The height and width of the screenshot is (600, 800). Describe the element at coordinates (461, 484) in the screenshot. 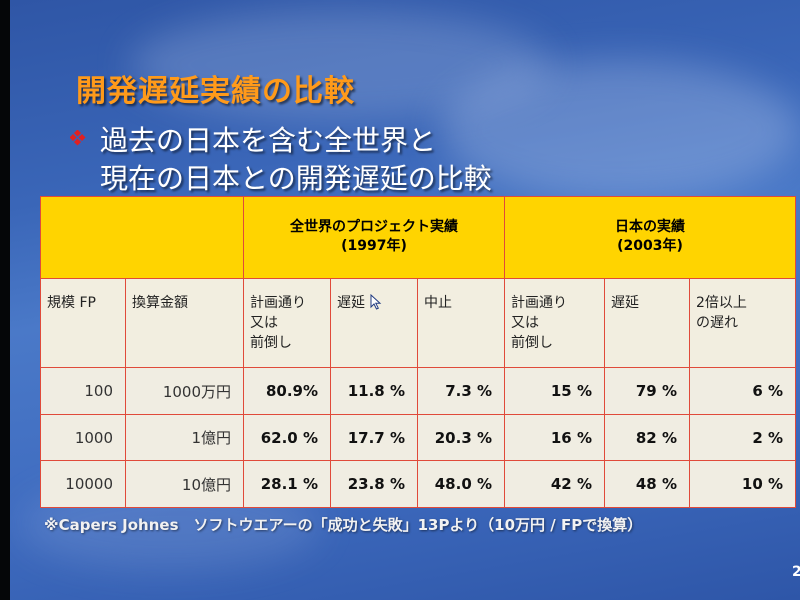

I see `cell-world-cancel: 48.0 %` at that location.